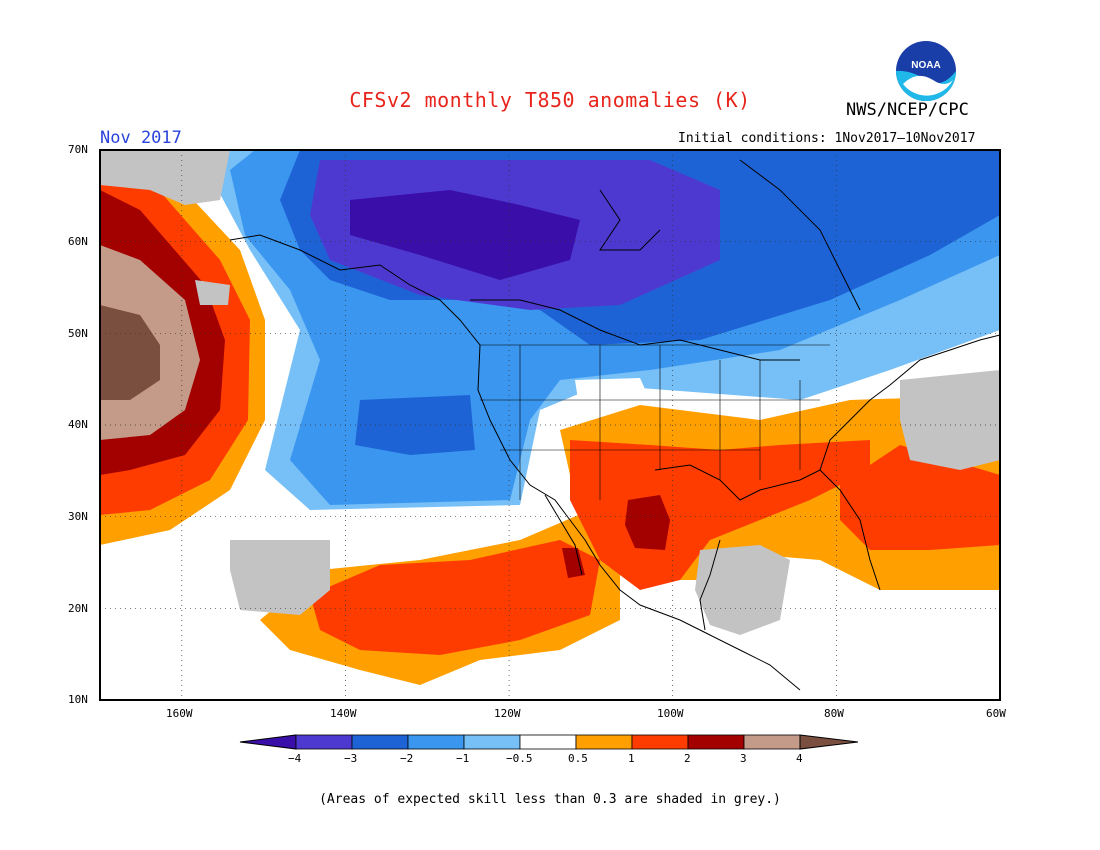 The image size is (1100, 850). What do you see at coordinates (507, 713) in the screenshot?
I see `lon-label-120w: 120W` at bounding box center [507, 713].